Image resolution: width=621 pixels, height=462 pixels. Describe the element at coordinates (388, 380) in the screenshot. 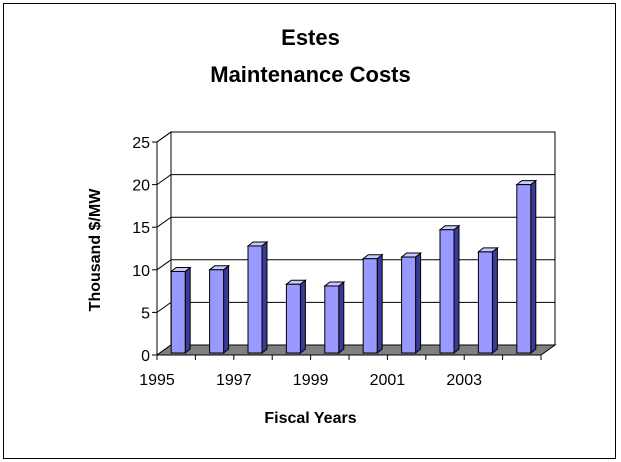

I see `x-tick-label: 2001` at that location.